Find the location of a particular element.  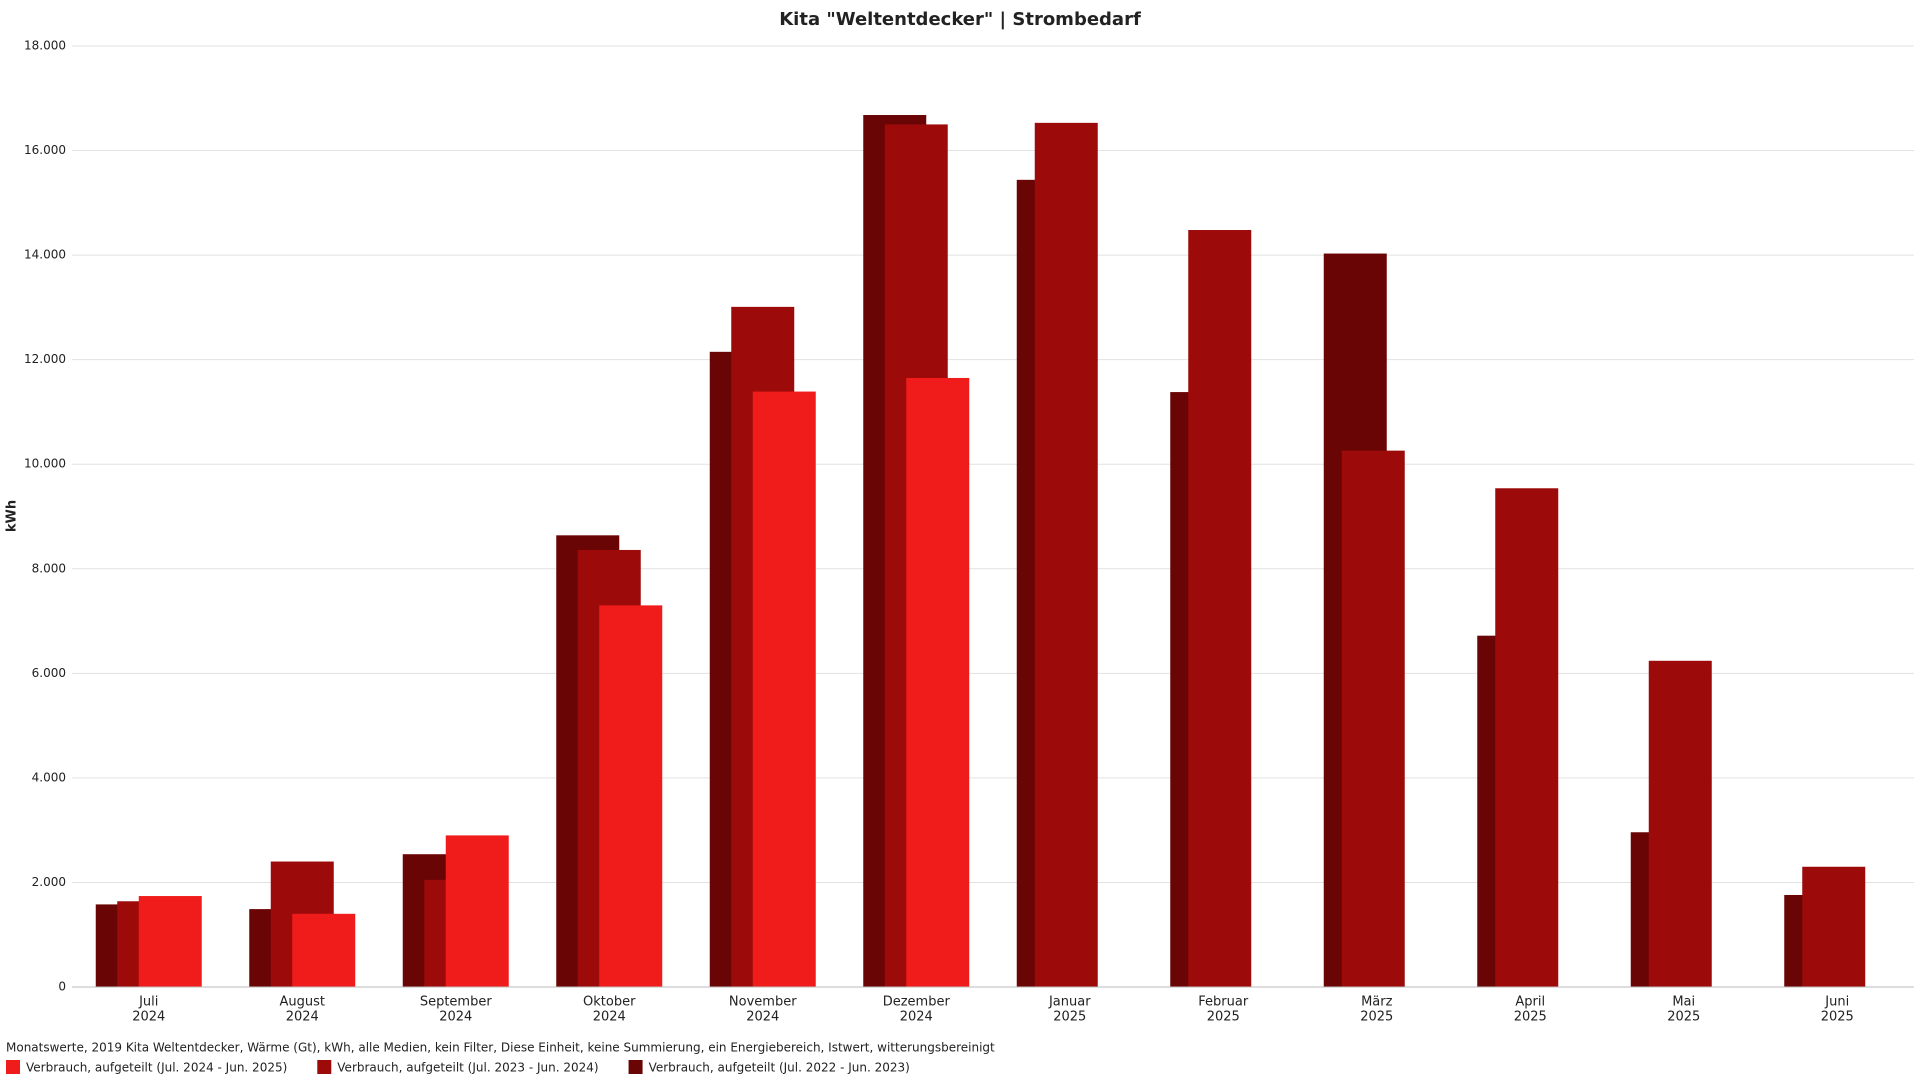

x-tick-label: Februar is located at coordinates (1223, 1002).